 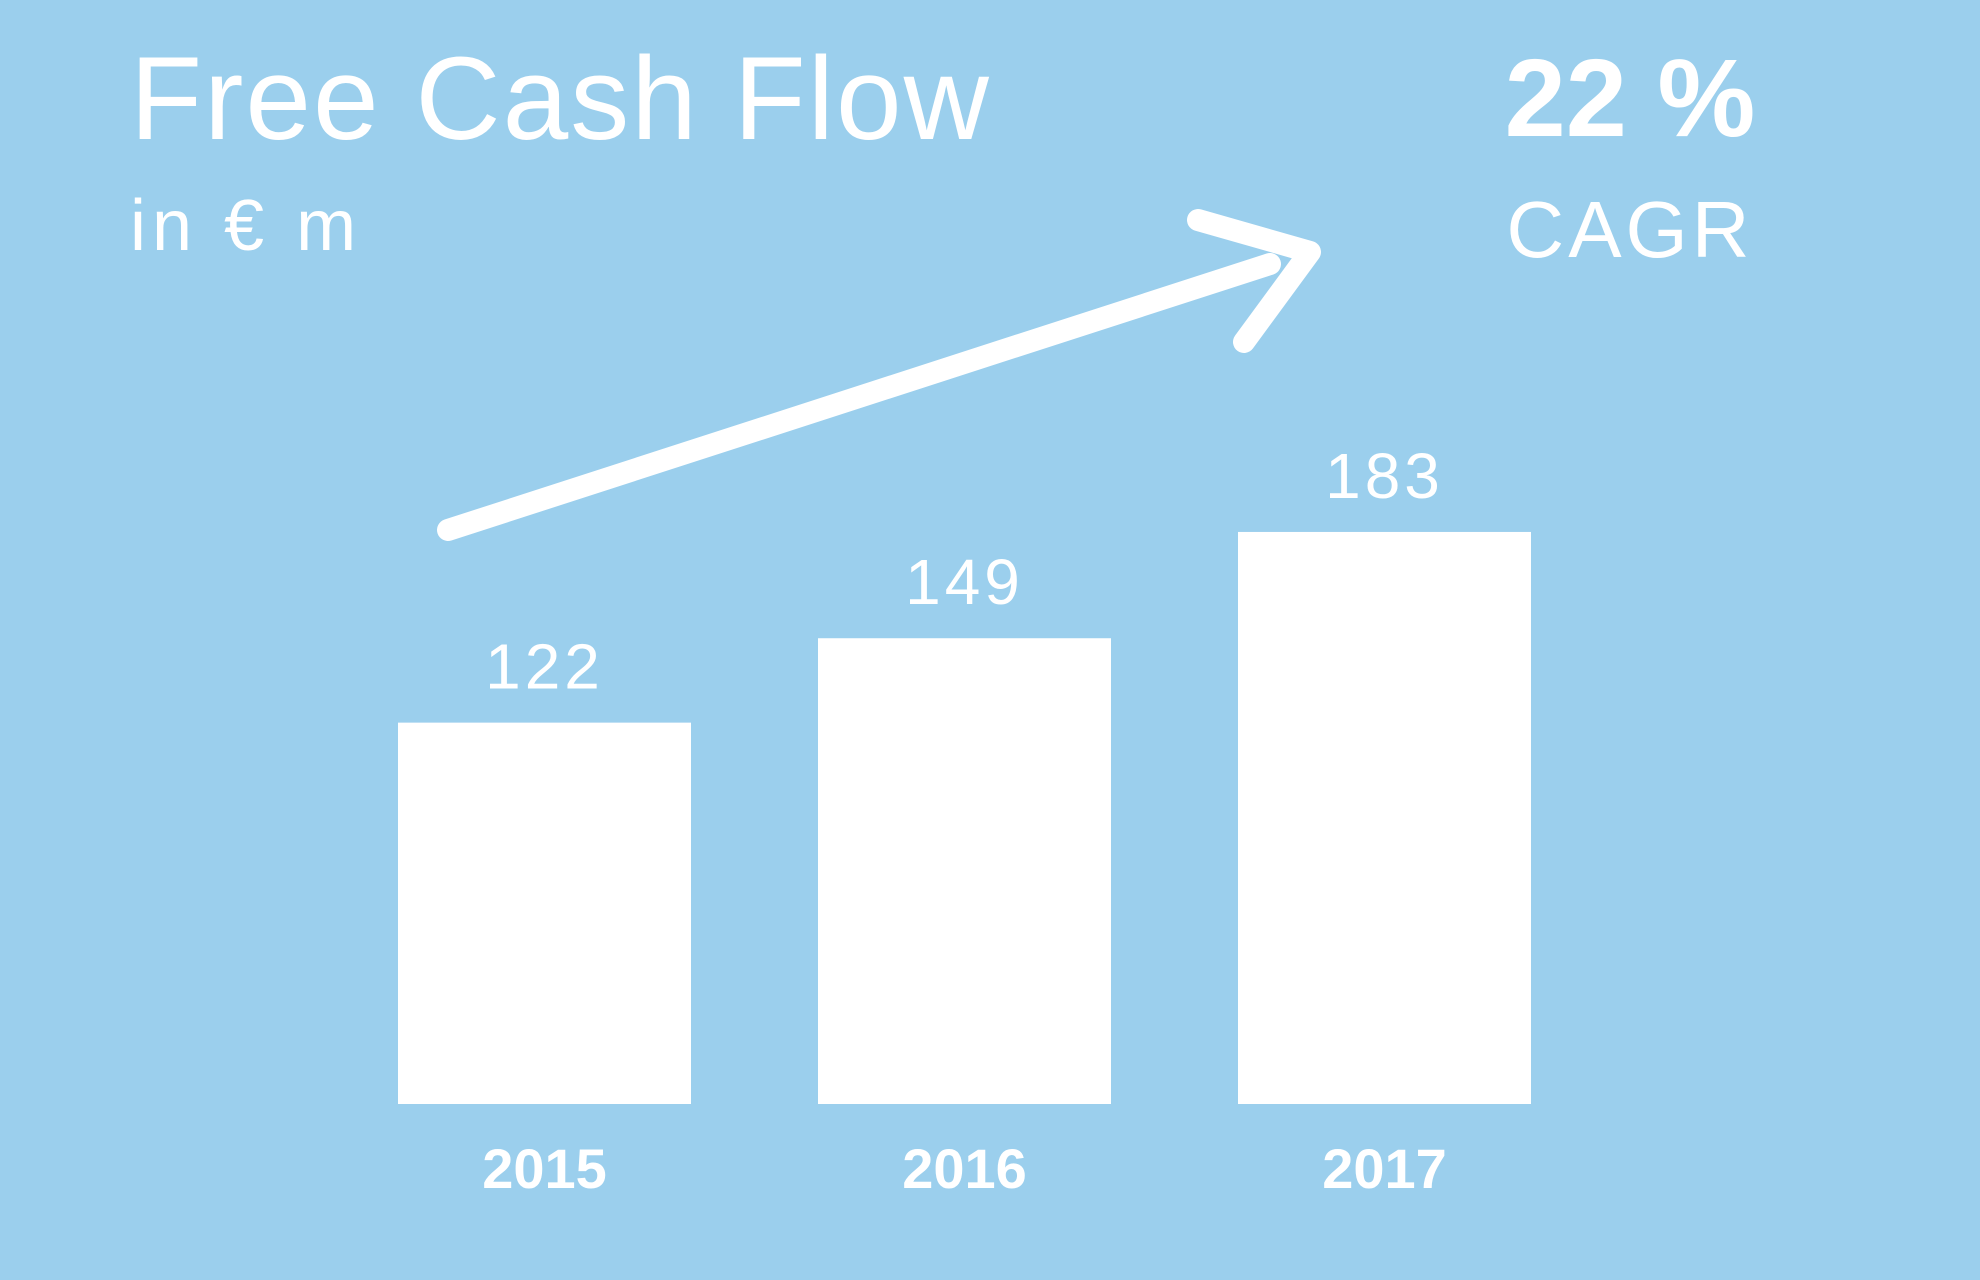 I want to click on chart-title: Free Cash Flow, so click(x=560, y=99).